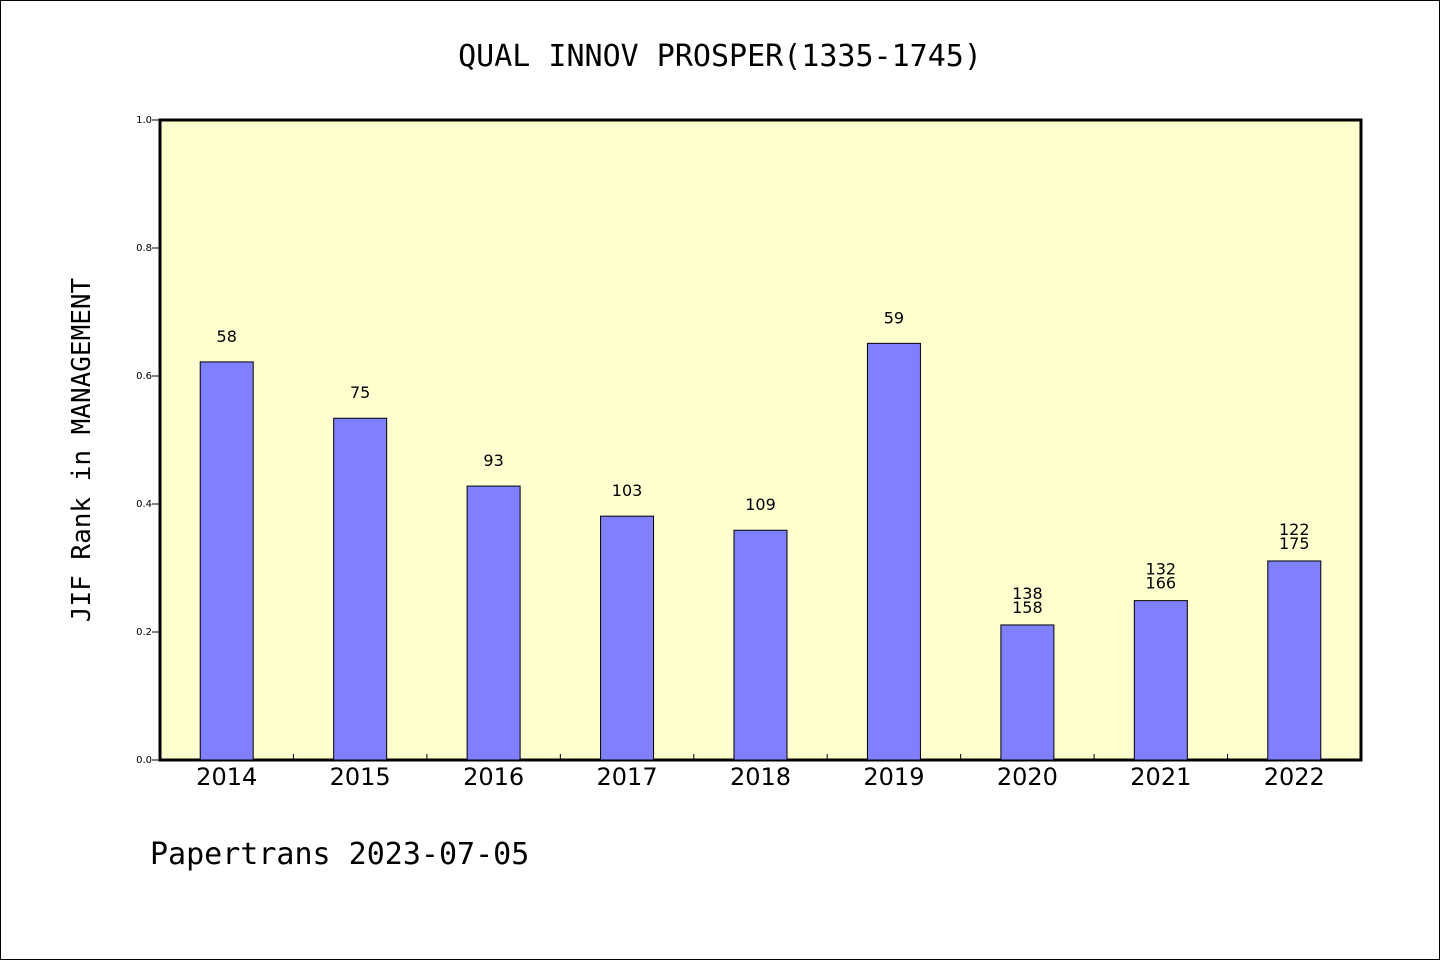  Describe the element at coordinates (144, 760) in the screenshot. I see `y-tick-label: 0.0` at that location.